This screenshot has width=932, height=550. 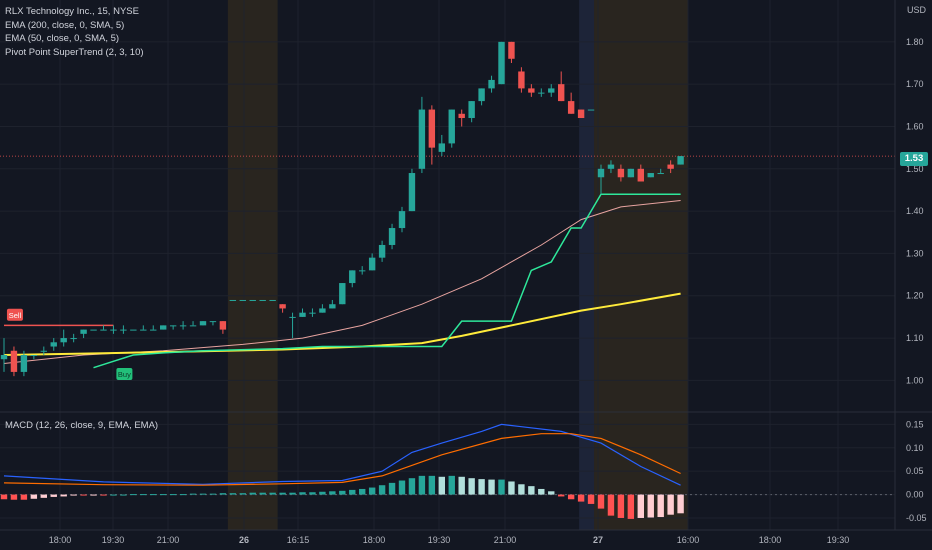 I want to click on supertrend-legend: Pivot Point SuperTrend (2, 3, 10), so click(x=74, y=52).